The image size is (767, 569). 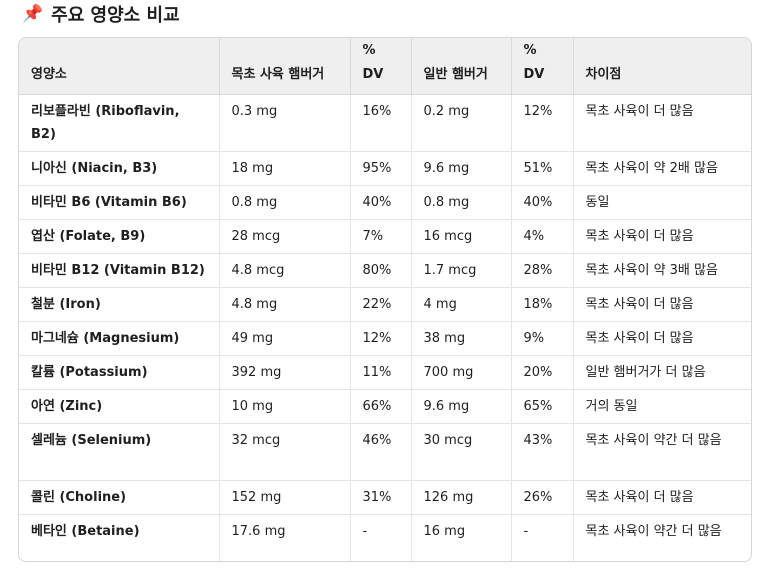 I want to click on grass-fed-dv: 16%, so click(x=381, y=123).